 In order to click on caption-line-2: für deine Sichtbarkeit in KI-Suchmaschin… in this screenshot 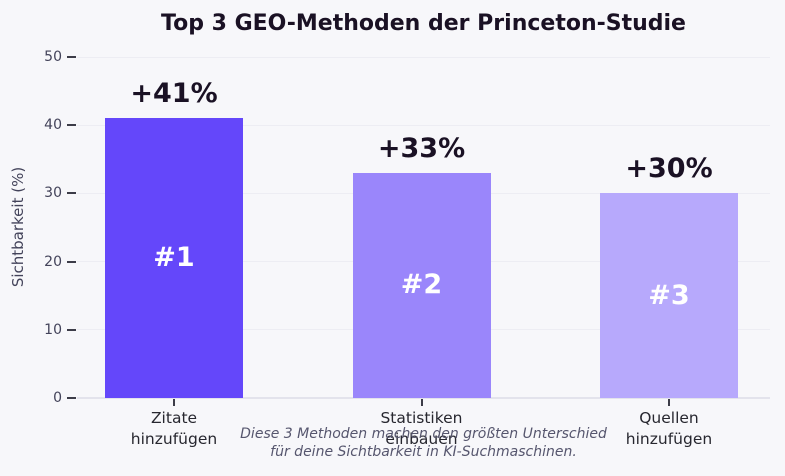, I will do `click(423, 451)`.